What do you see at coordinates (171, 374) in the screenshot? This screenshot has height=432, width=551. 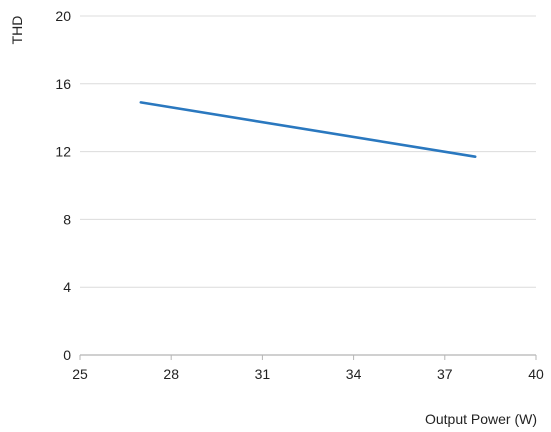 I see `x-tick-label-28: 28` at bounding box center [171, 374].